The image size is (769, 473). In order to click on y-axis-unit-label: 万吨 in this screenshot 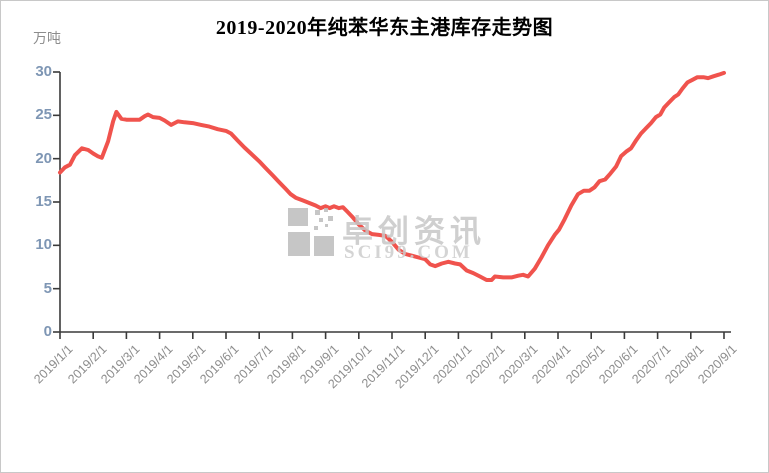, I will do `click(47, 38)`.